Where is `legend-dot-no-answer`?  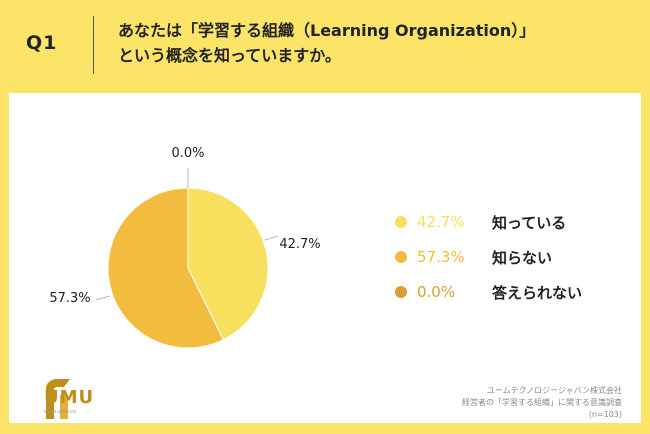
legend-dot-no-answer is located at coordinates (401, 292).